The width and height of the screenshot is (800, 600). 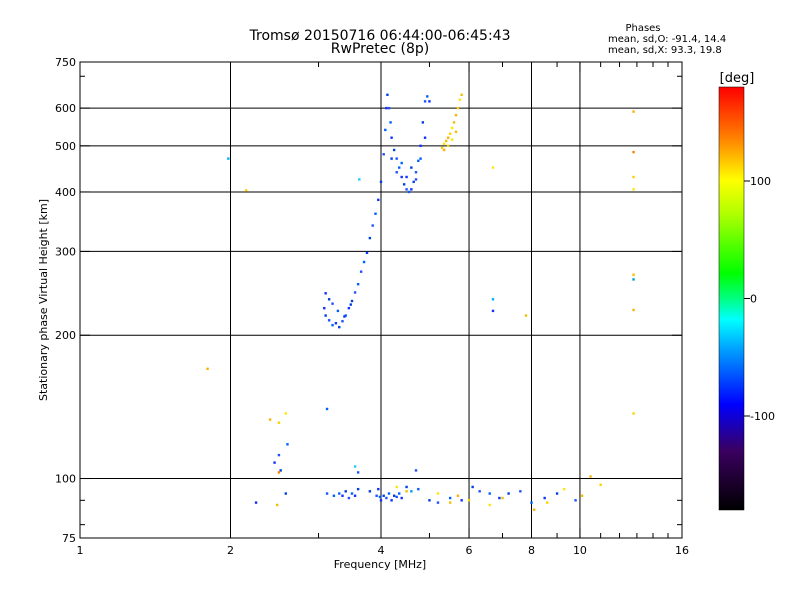 I want to click on y-tick-label: 100, so click(x=65, y=479).